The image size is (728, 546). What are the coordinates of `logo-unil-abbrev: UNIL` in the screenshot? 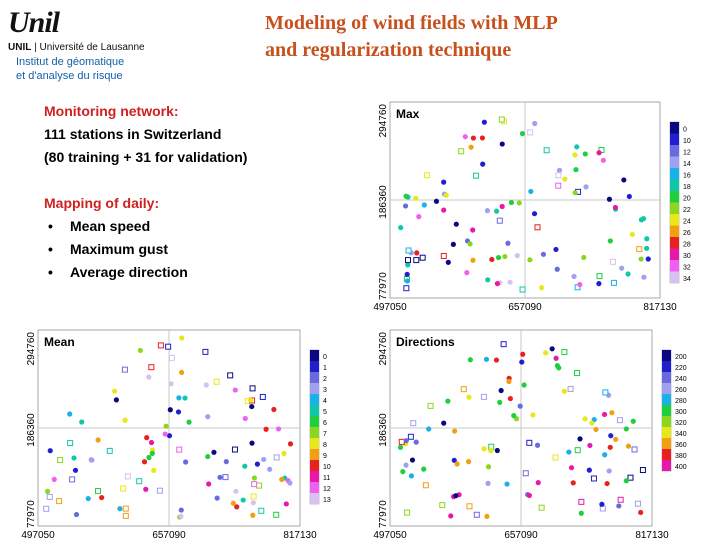 It's located at (20, 47).